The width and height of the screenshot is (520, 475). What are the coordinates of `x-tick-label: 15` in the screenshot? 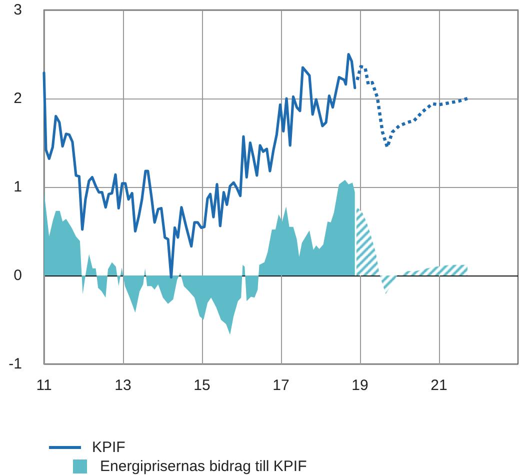 It's located at (202, 385).